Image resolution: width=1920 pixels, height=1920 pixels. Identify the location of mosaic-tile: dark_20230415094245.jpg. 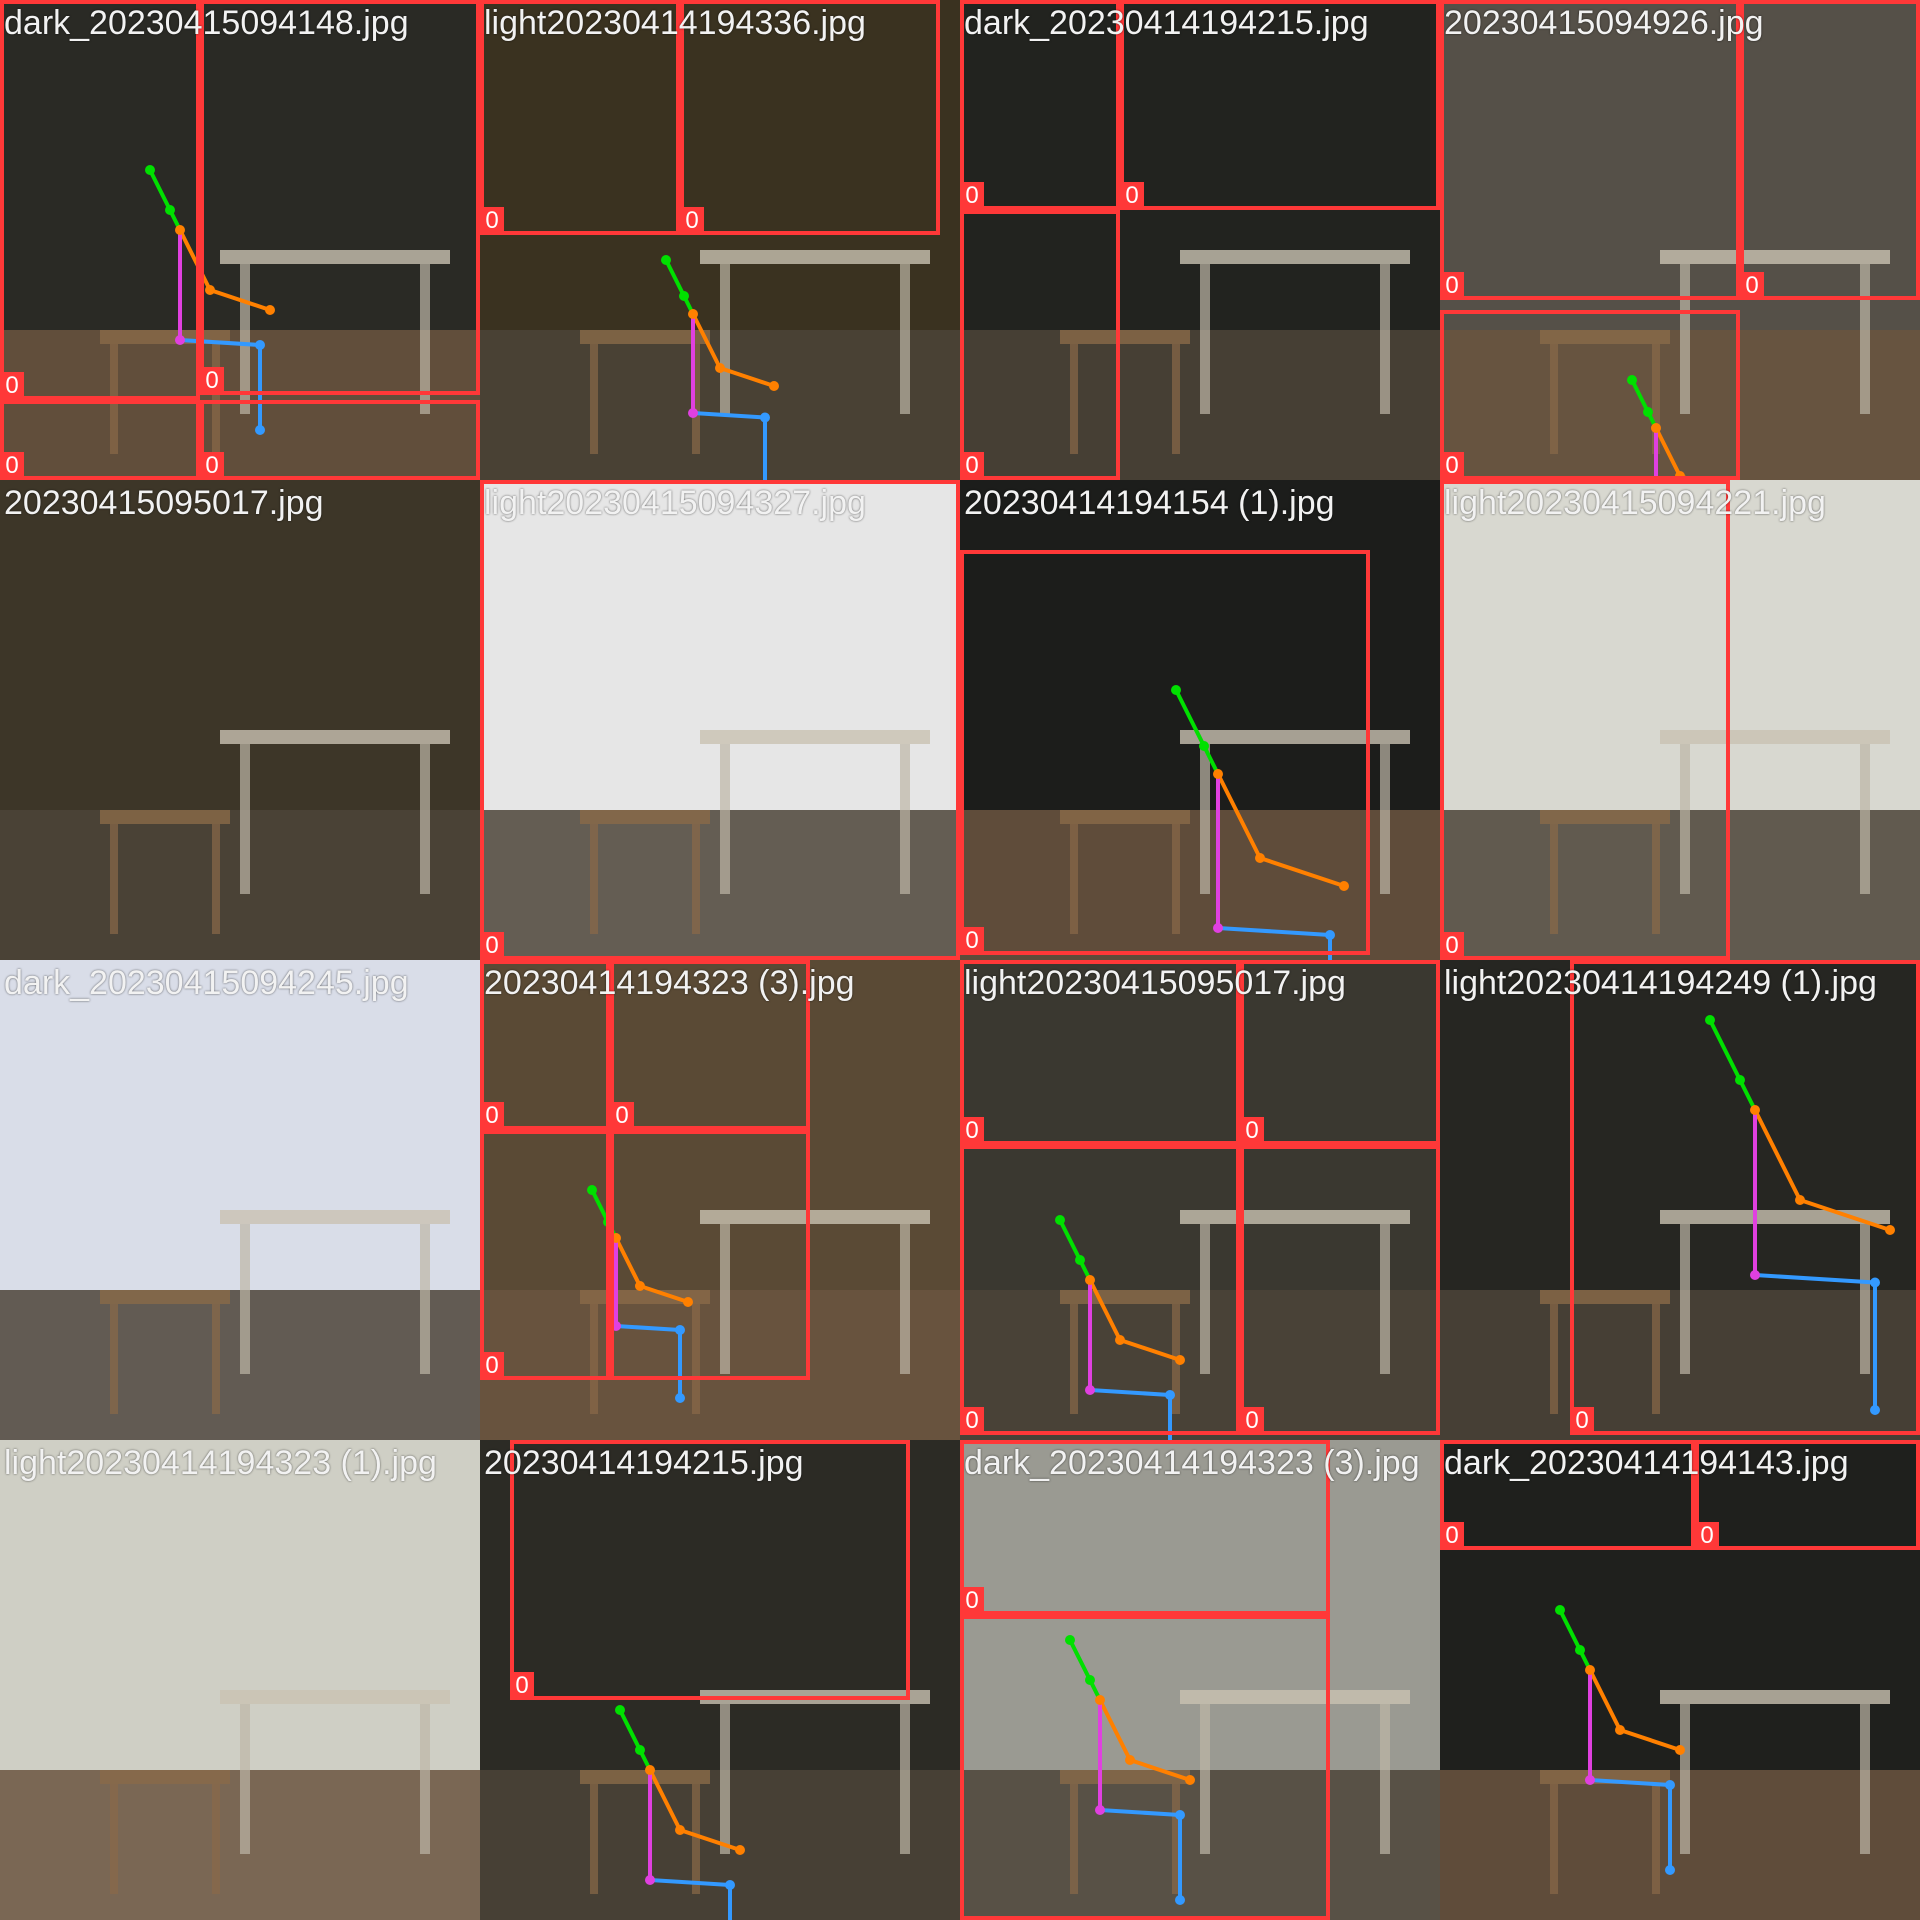
(240, 1200).